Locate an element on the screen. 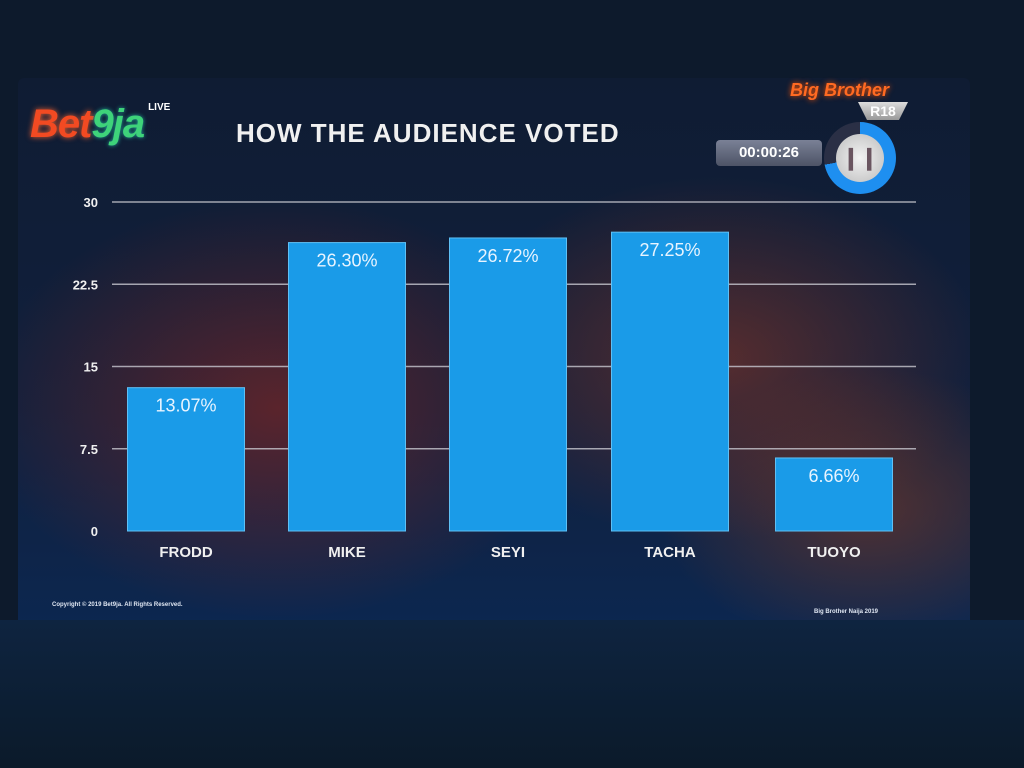  rating-badge: R18 is located at coordinates (883, 111).